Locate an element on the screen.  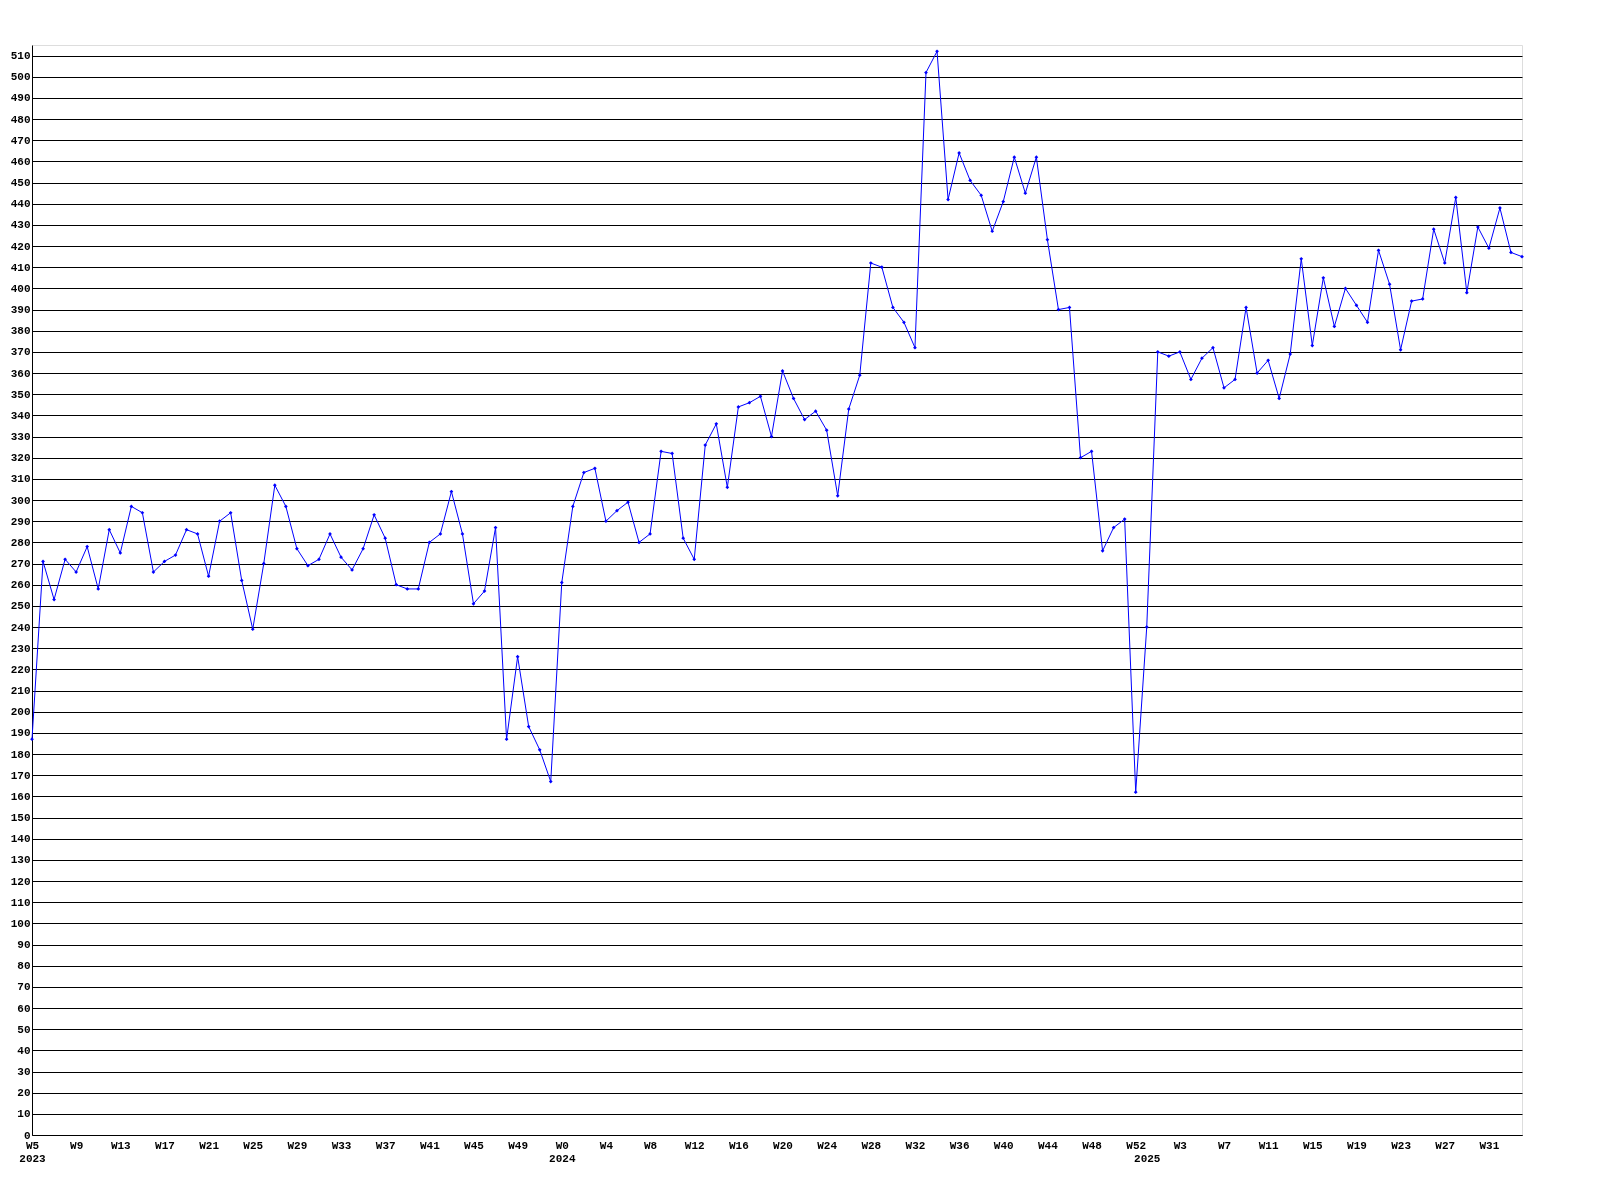
y-tick-label: 210 is located at coordinates (20, 691).